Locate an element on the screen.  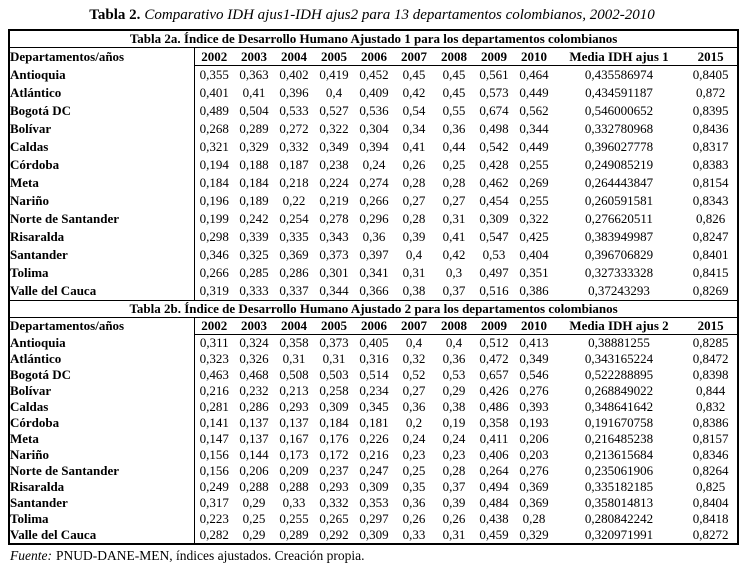
value-cell: 0,34 is located at coordinates (414, 128).